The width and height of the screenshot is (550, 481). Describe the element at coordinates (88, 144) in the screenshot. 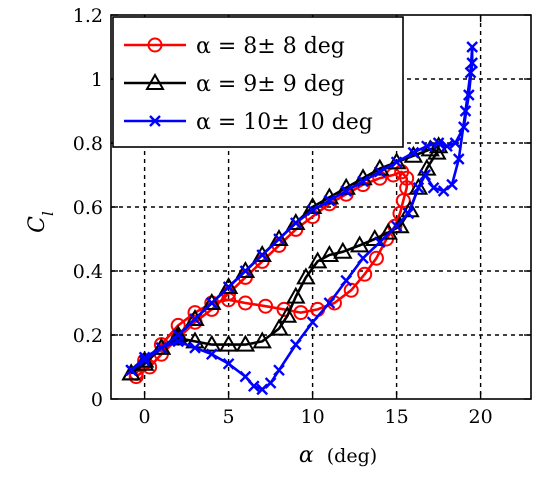

I see `y-tick-label: 0.8` at that location.